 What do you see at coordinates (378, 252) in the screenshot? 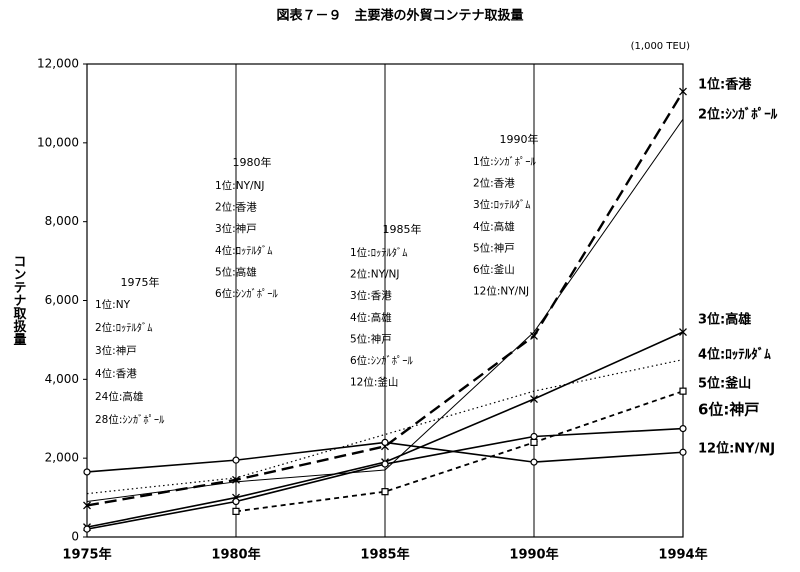
I see `annotation-line: 1位:ﾛｯﾃﾙﾀﾞﾑ` at bounding box center [378, 252].